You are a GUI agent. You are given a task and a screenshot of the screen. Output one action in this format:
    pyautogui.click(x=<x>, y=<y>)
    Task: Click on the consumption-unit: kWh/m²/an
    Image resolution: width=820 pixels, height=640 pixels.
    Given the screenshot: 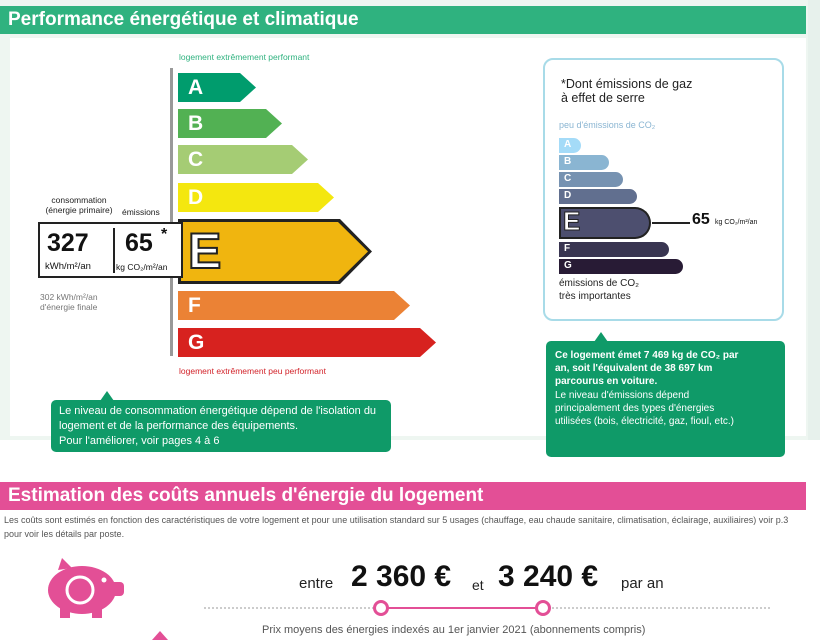 What is the action you would take?
    pyautogui.click(x=68, y=266)
    